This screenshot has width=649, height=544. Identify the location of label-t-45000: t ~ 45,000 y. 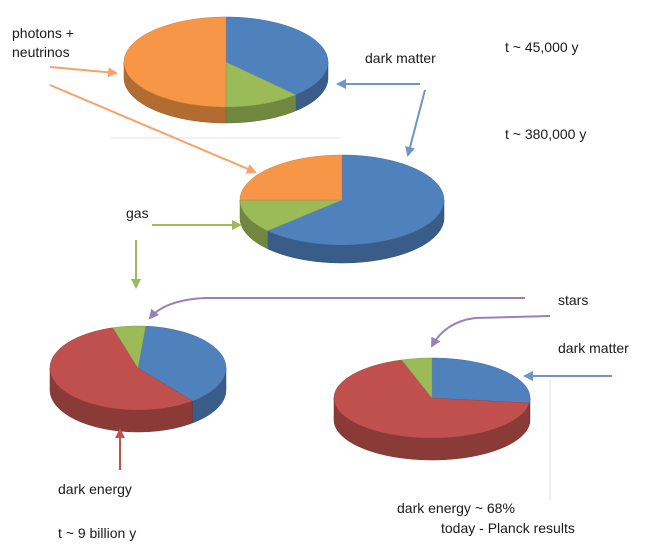
(542, 47).